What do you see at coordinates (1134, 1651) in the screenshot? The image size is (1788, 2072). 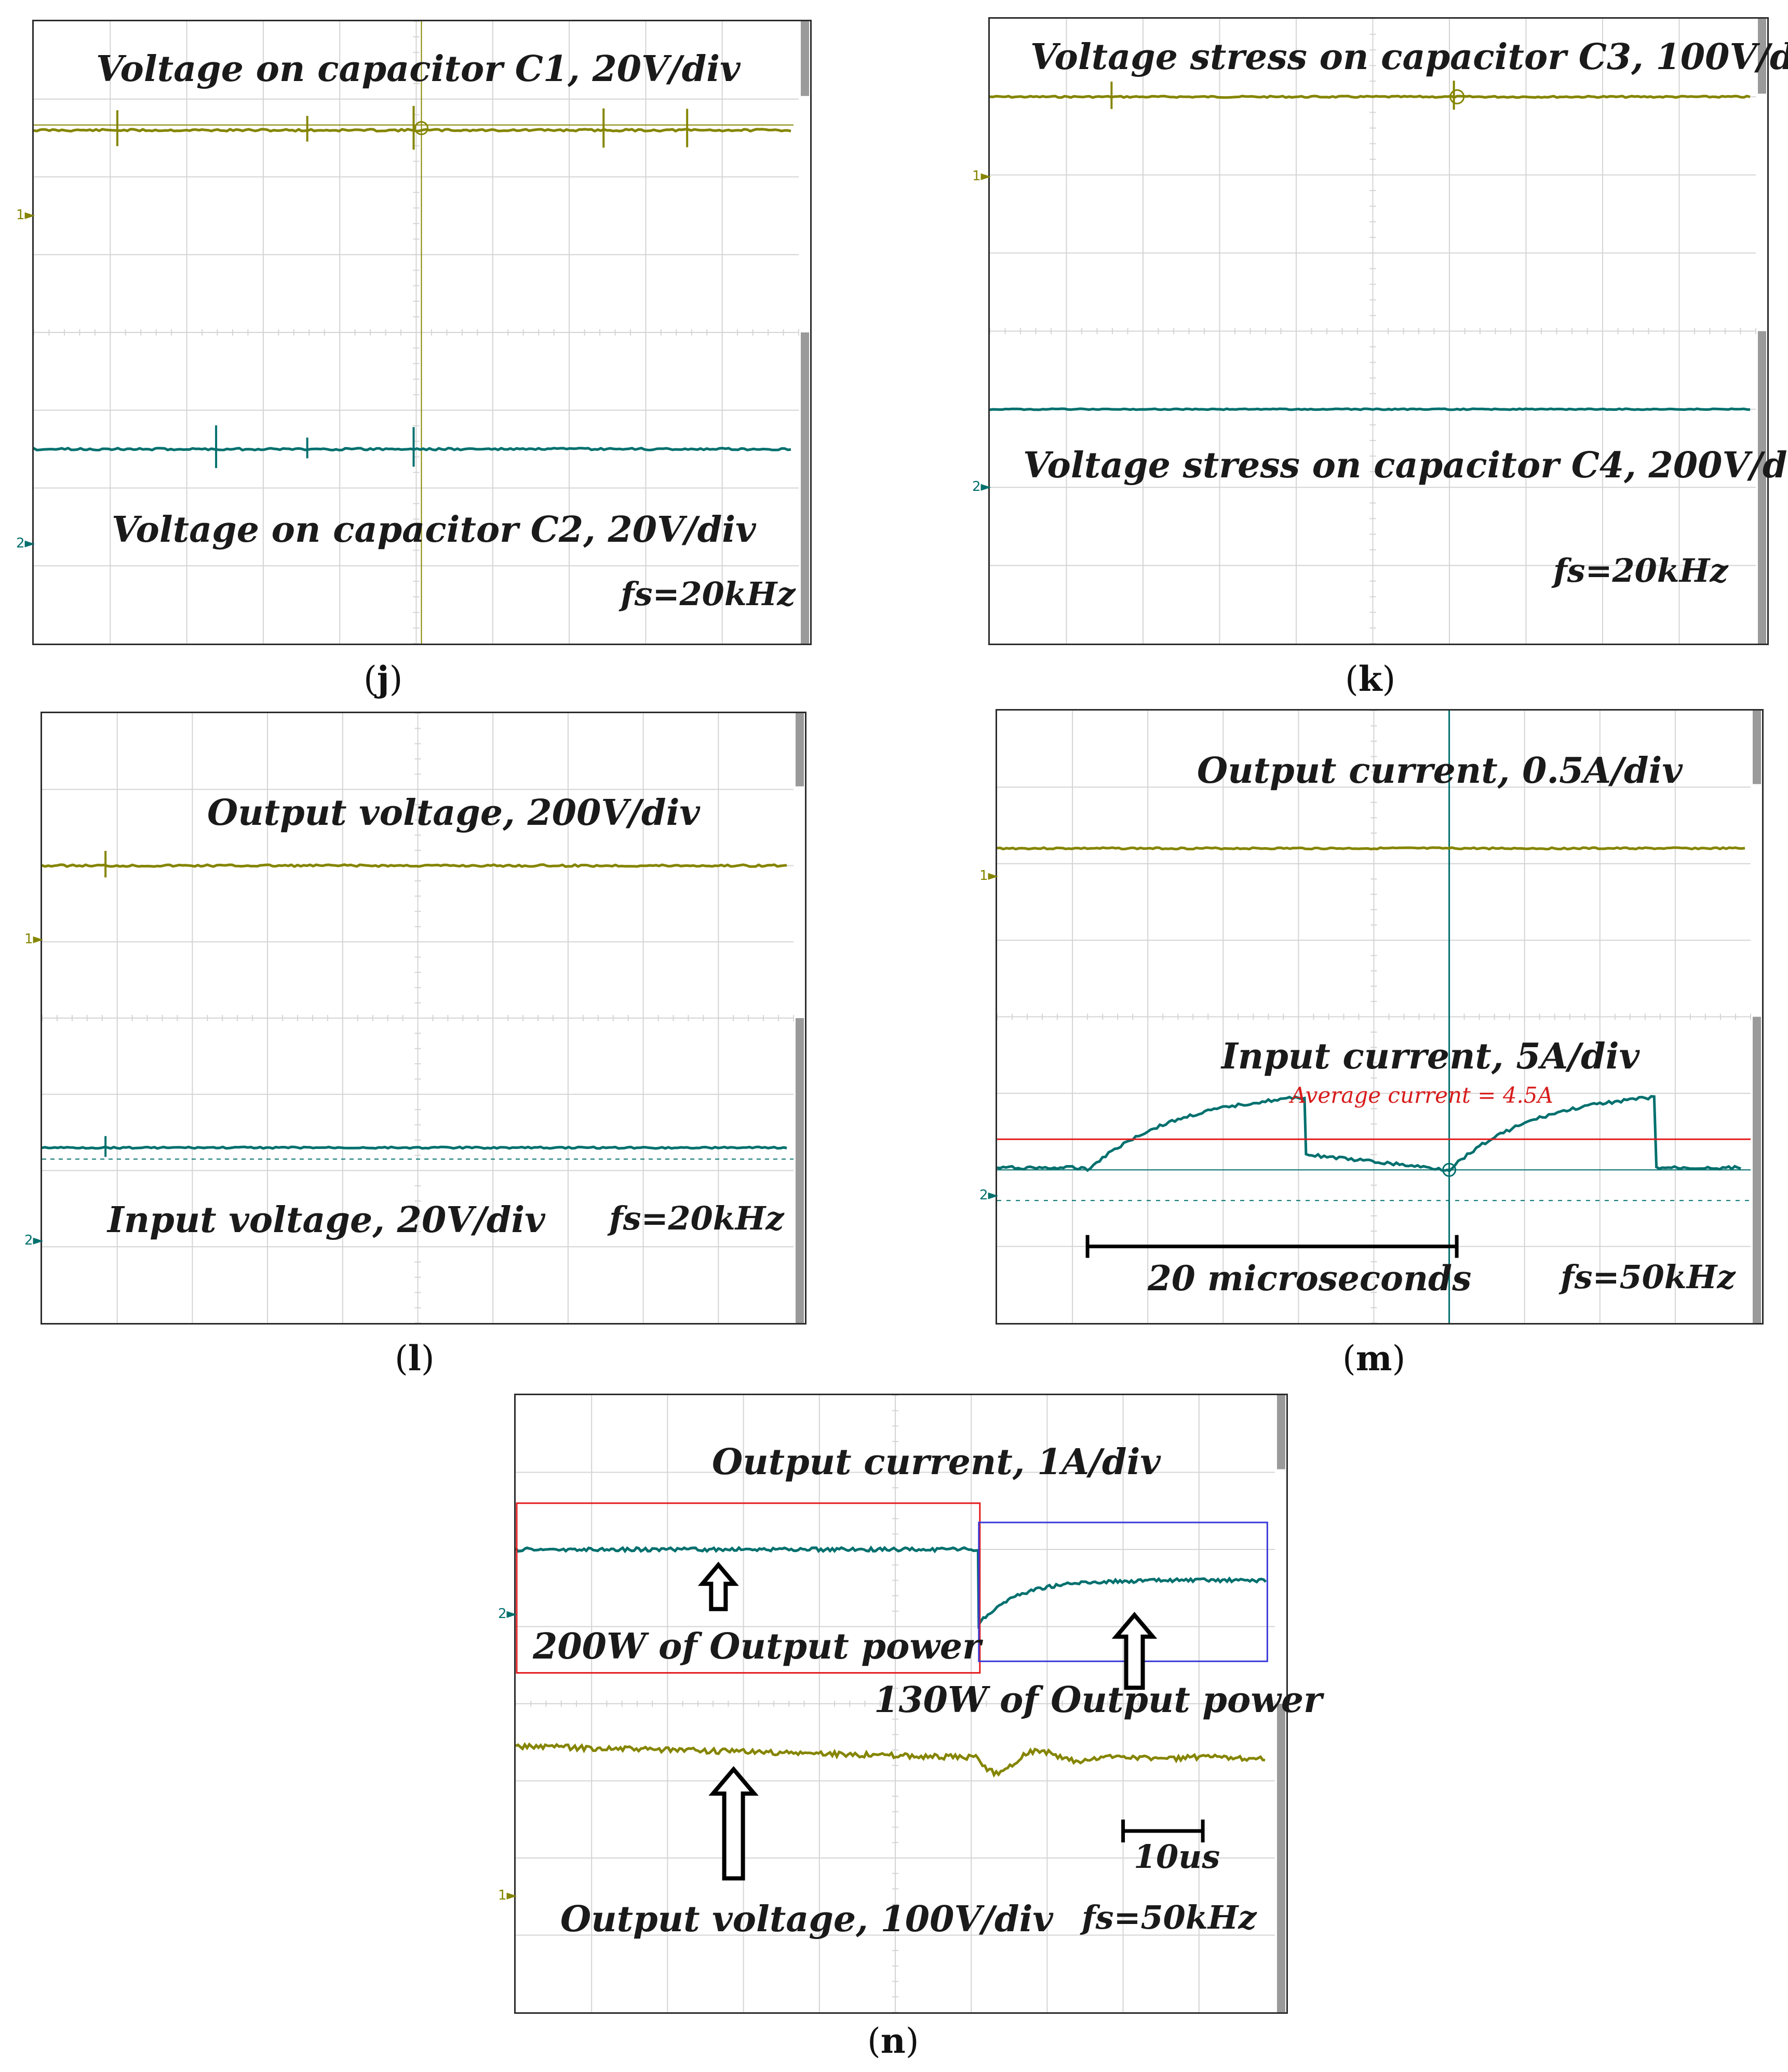 I see `arrow-130w` at bounding box center [1134, 1651].